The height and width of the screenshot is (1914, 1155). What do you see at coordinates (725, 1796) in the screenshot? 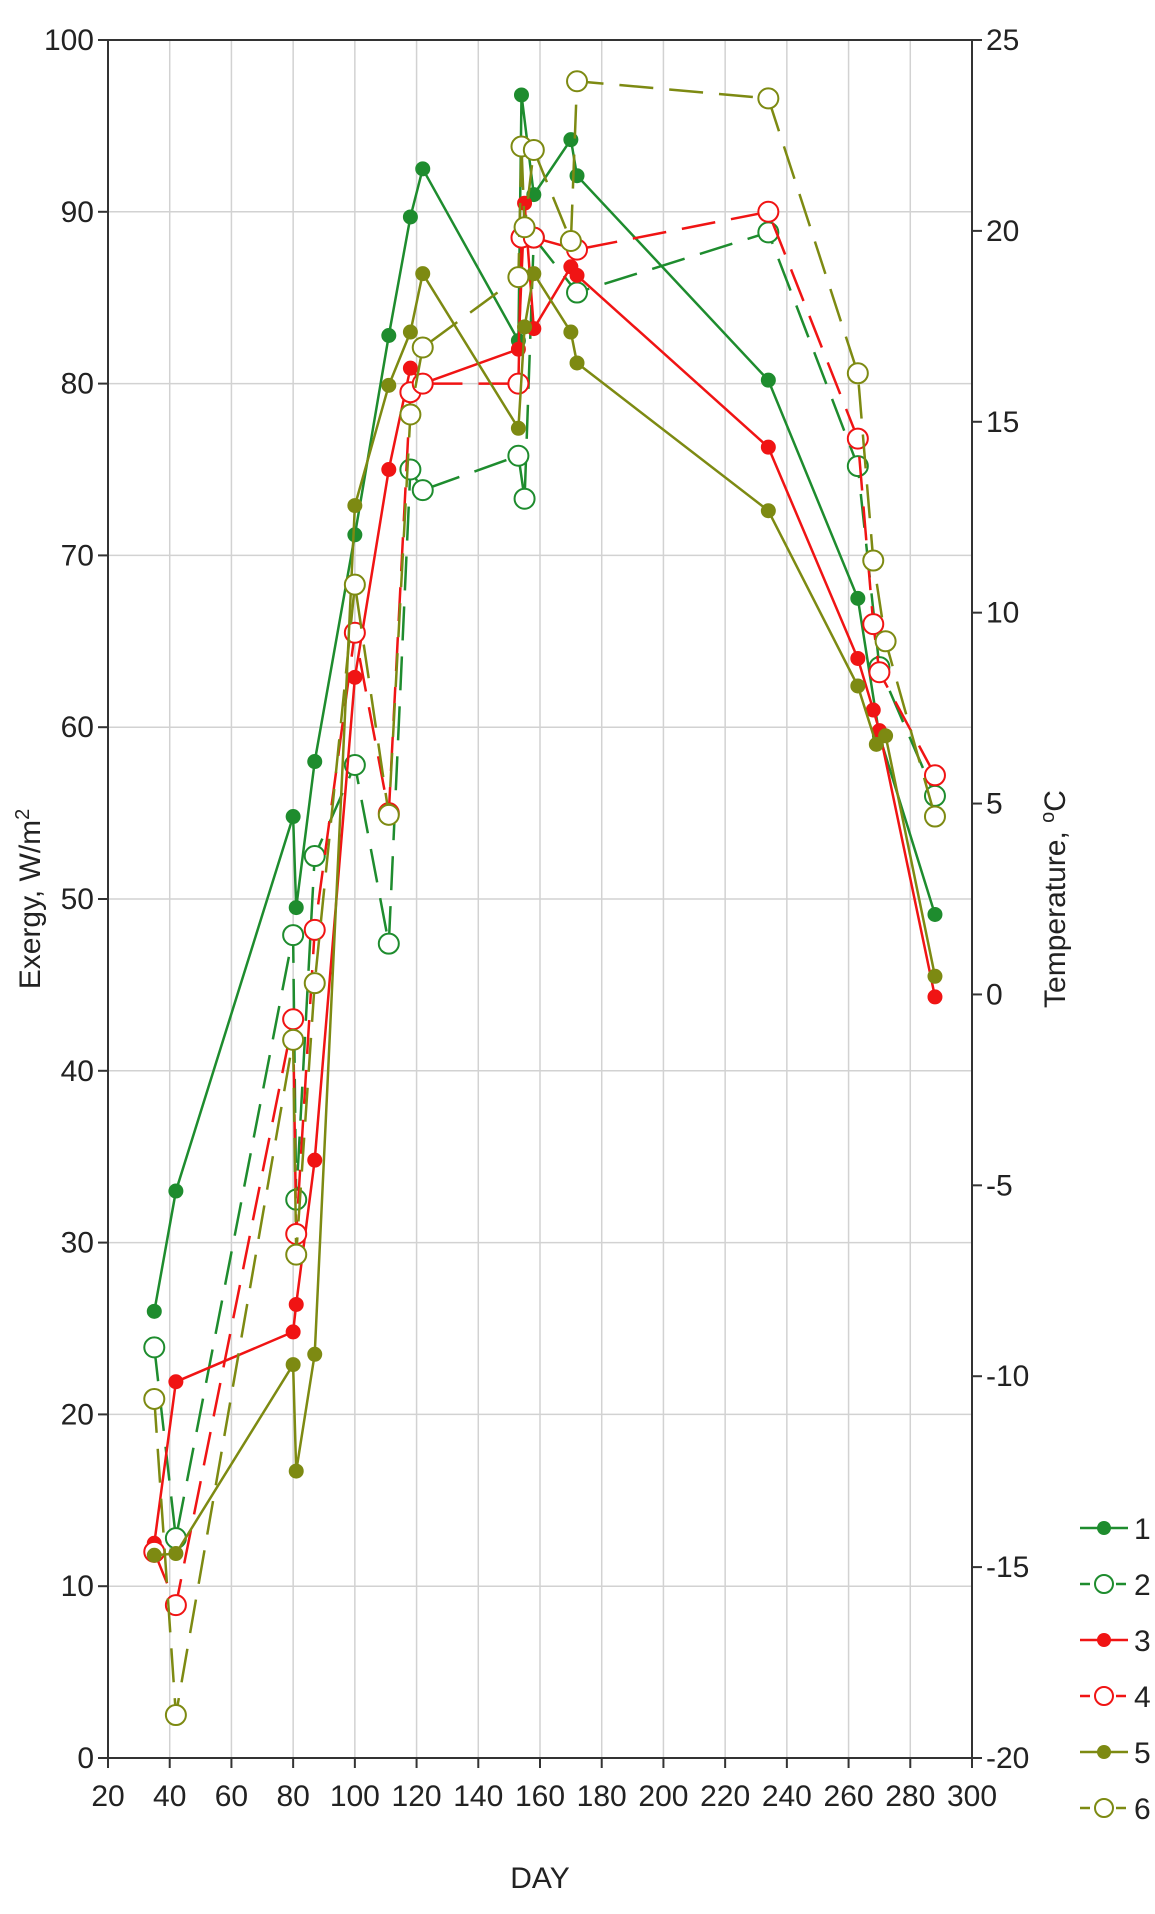
I see `x-tick-label: 220` at bounding box center [725, 1796].